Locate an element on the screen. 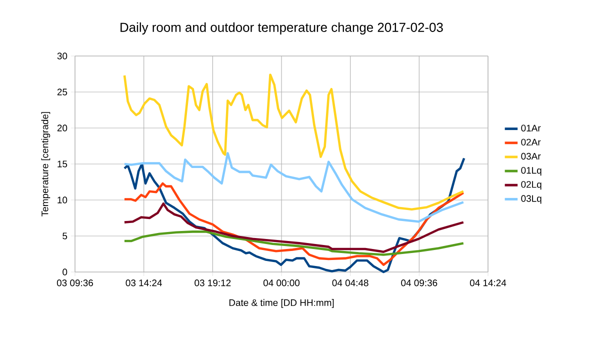 This screenshot has height=340, width=605. y-tick-label: 5 is located at coordinates (65, 236).